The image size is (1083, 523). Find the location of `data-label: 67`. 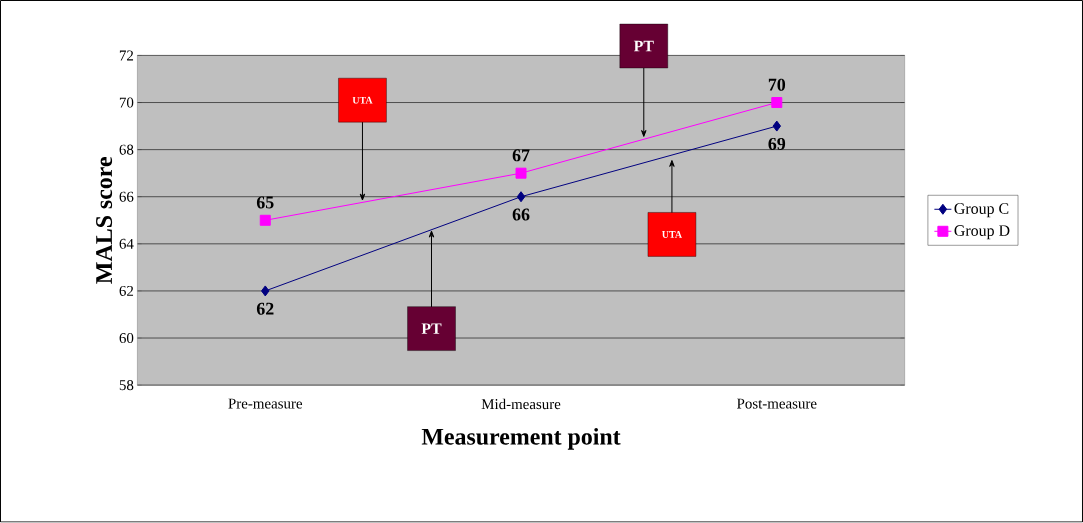

data-label: 67 is located at coordinates (521, 155).